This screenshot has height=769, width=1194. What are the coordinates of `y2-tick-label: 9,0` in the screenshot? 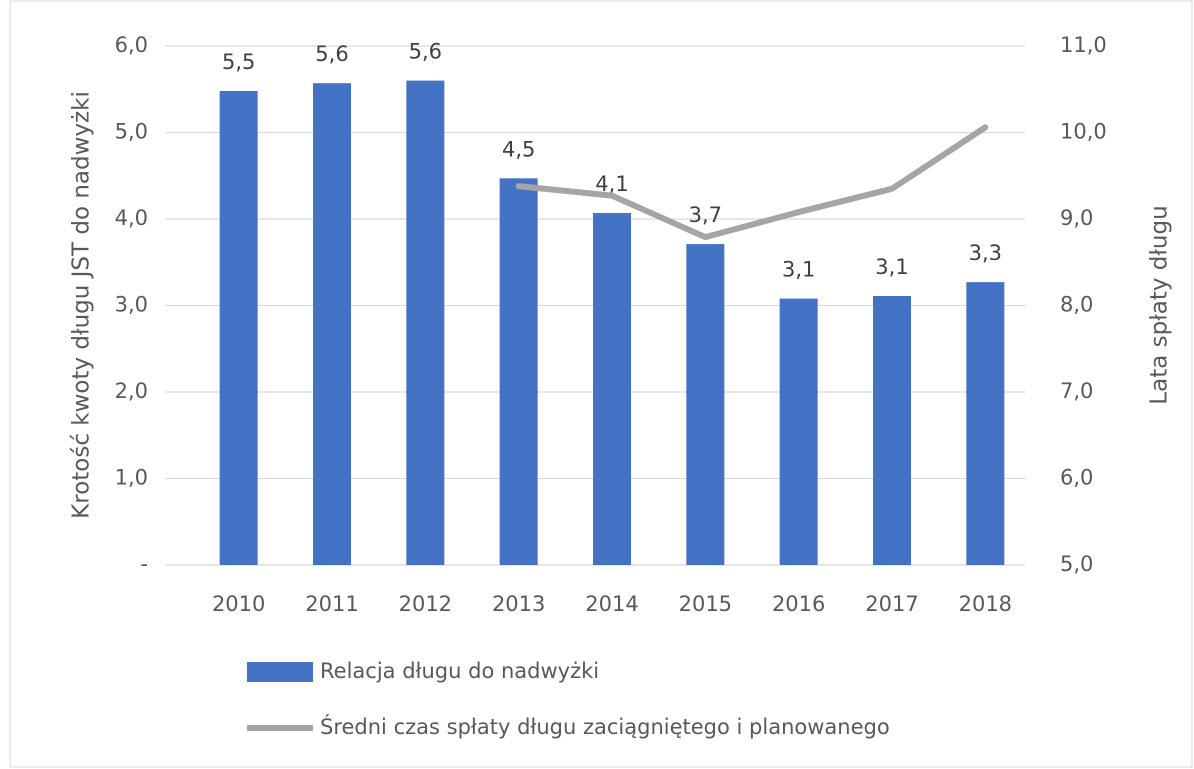 It's located at (1076, 218).